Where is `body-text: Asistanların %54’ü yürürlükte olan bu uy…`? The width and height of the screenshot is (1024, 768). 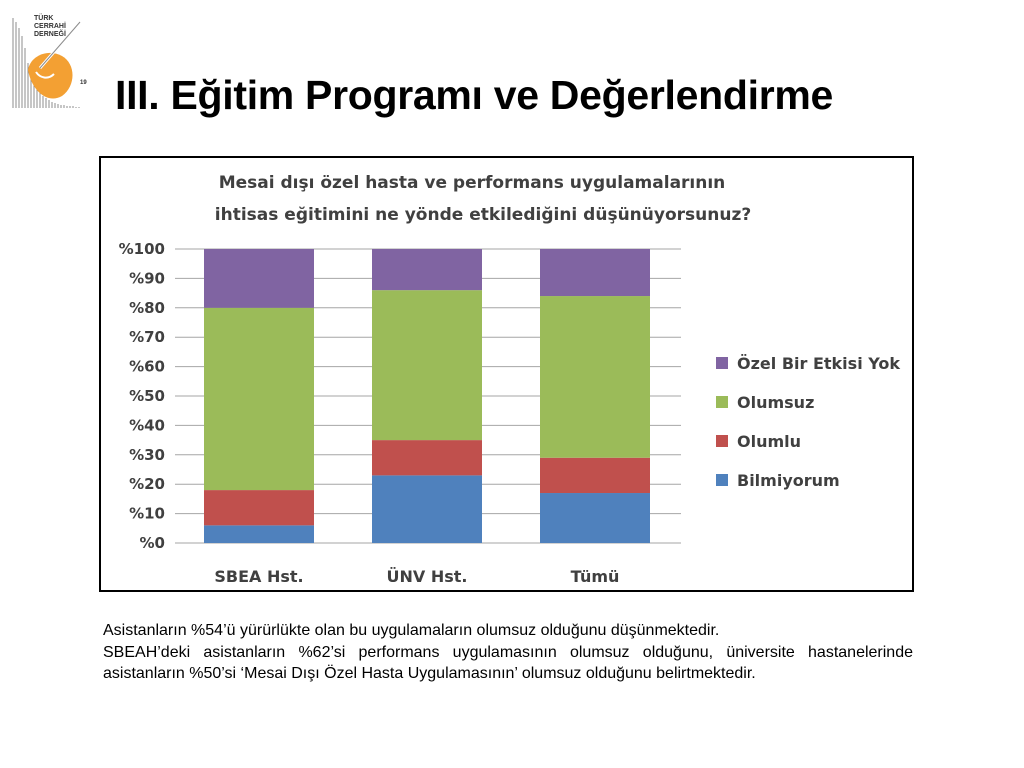 body-text: Asistanların %54’ü yürürlükte olan bu uy… is located at coordinates (508, 652).